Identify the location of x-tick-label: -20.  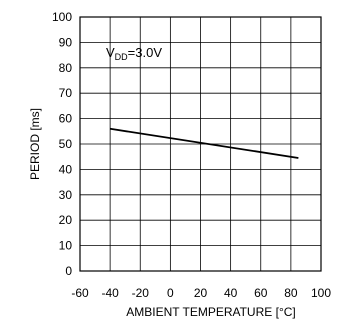
(141, 293).